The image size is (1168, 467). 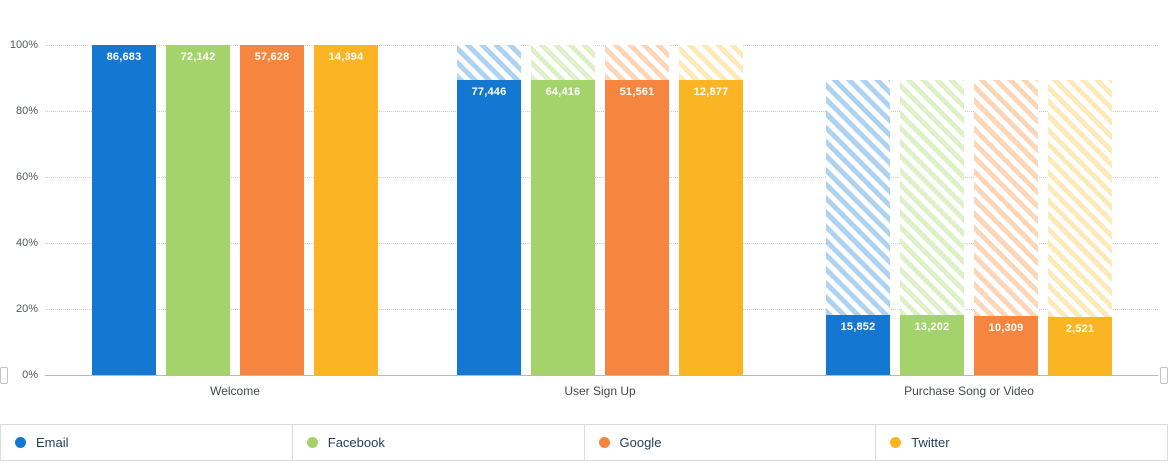 What do you see at coordinates (1021, 442) in the screenshot?
I see `legend-item-twitter: Twitter` at bounding box center [1021, 442].